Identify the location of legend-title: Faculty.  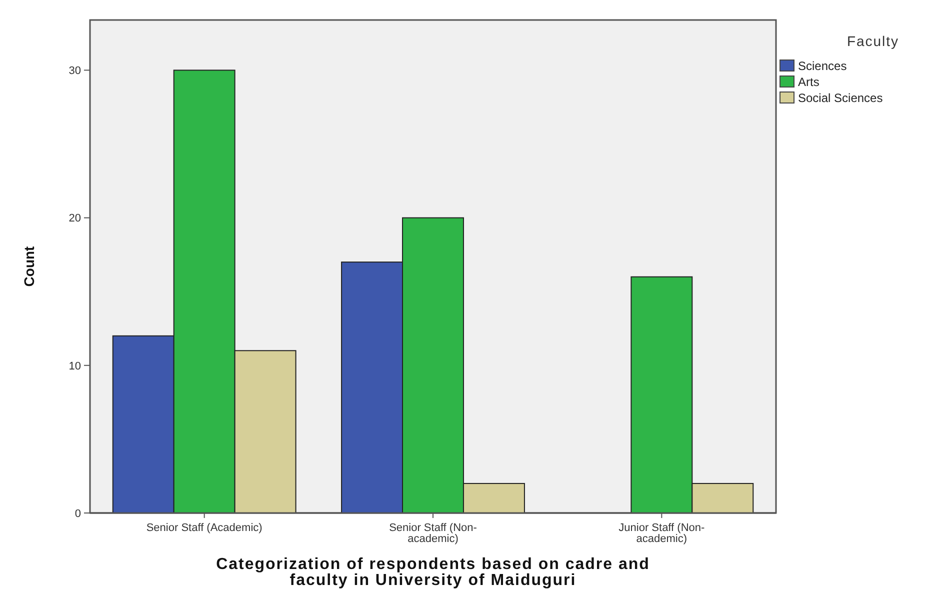
(873, 41).